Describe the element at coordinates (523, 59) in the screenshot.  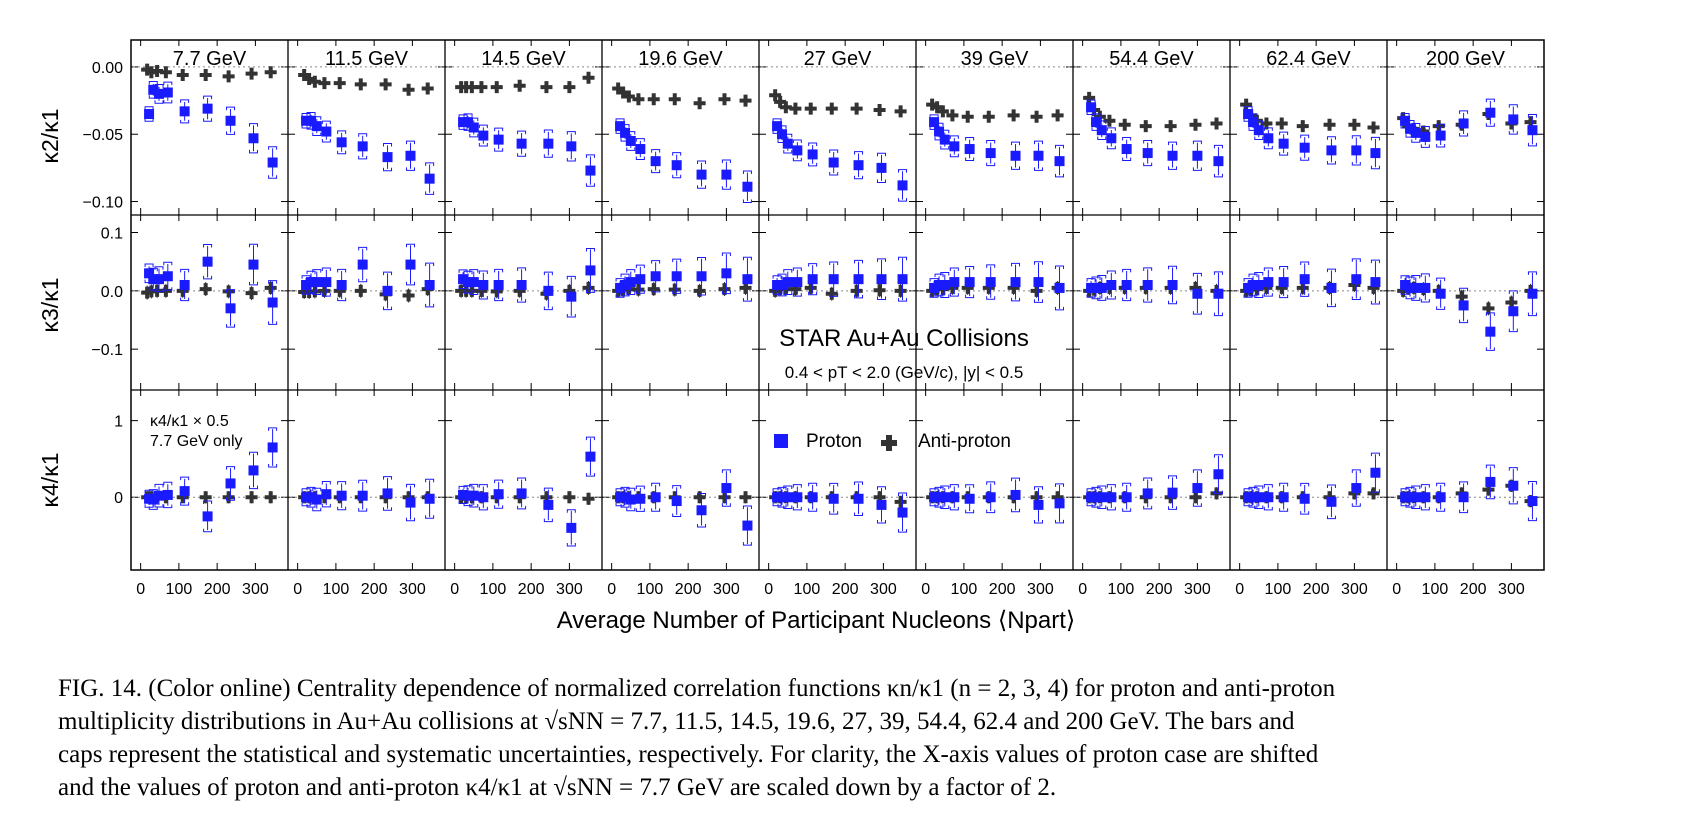
I see `energy-label: 14.5 GeV` at that location.